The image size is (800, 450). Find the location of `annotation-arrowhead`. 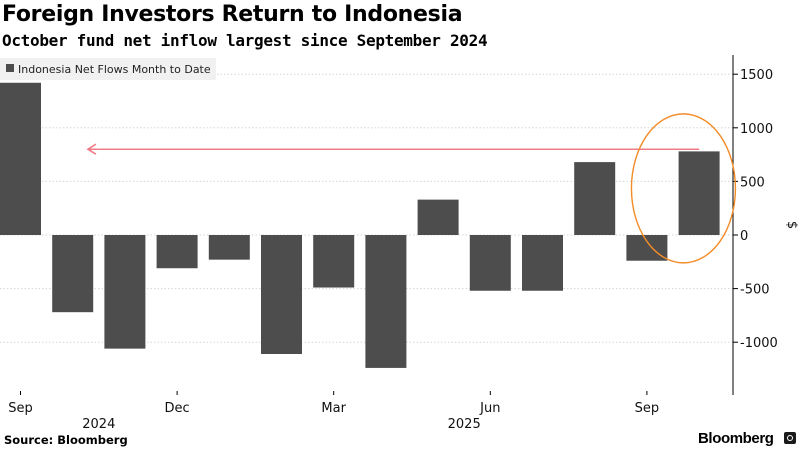

annotation-arrowhead is located at coordinates (91, 149).